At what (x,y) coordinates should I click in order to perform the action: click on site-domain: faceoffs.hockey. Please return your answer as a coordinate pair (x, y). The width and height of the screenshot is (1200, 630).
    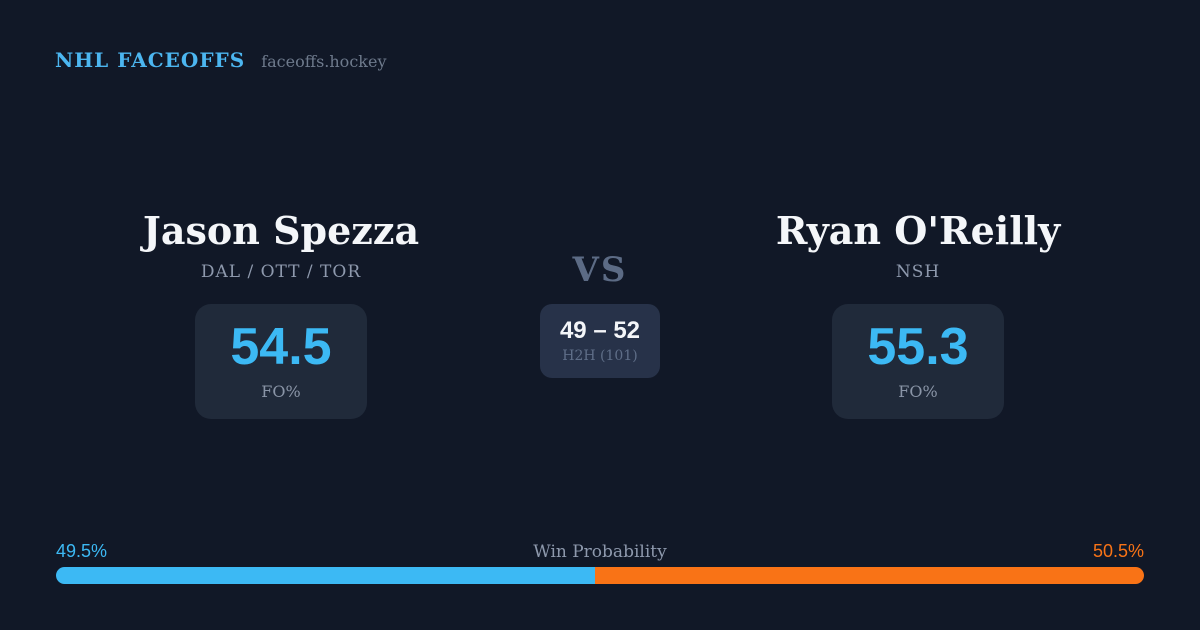
    Looking at the image, I should click on (324, 61).